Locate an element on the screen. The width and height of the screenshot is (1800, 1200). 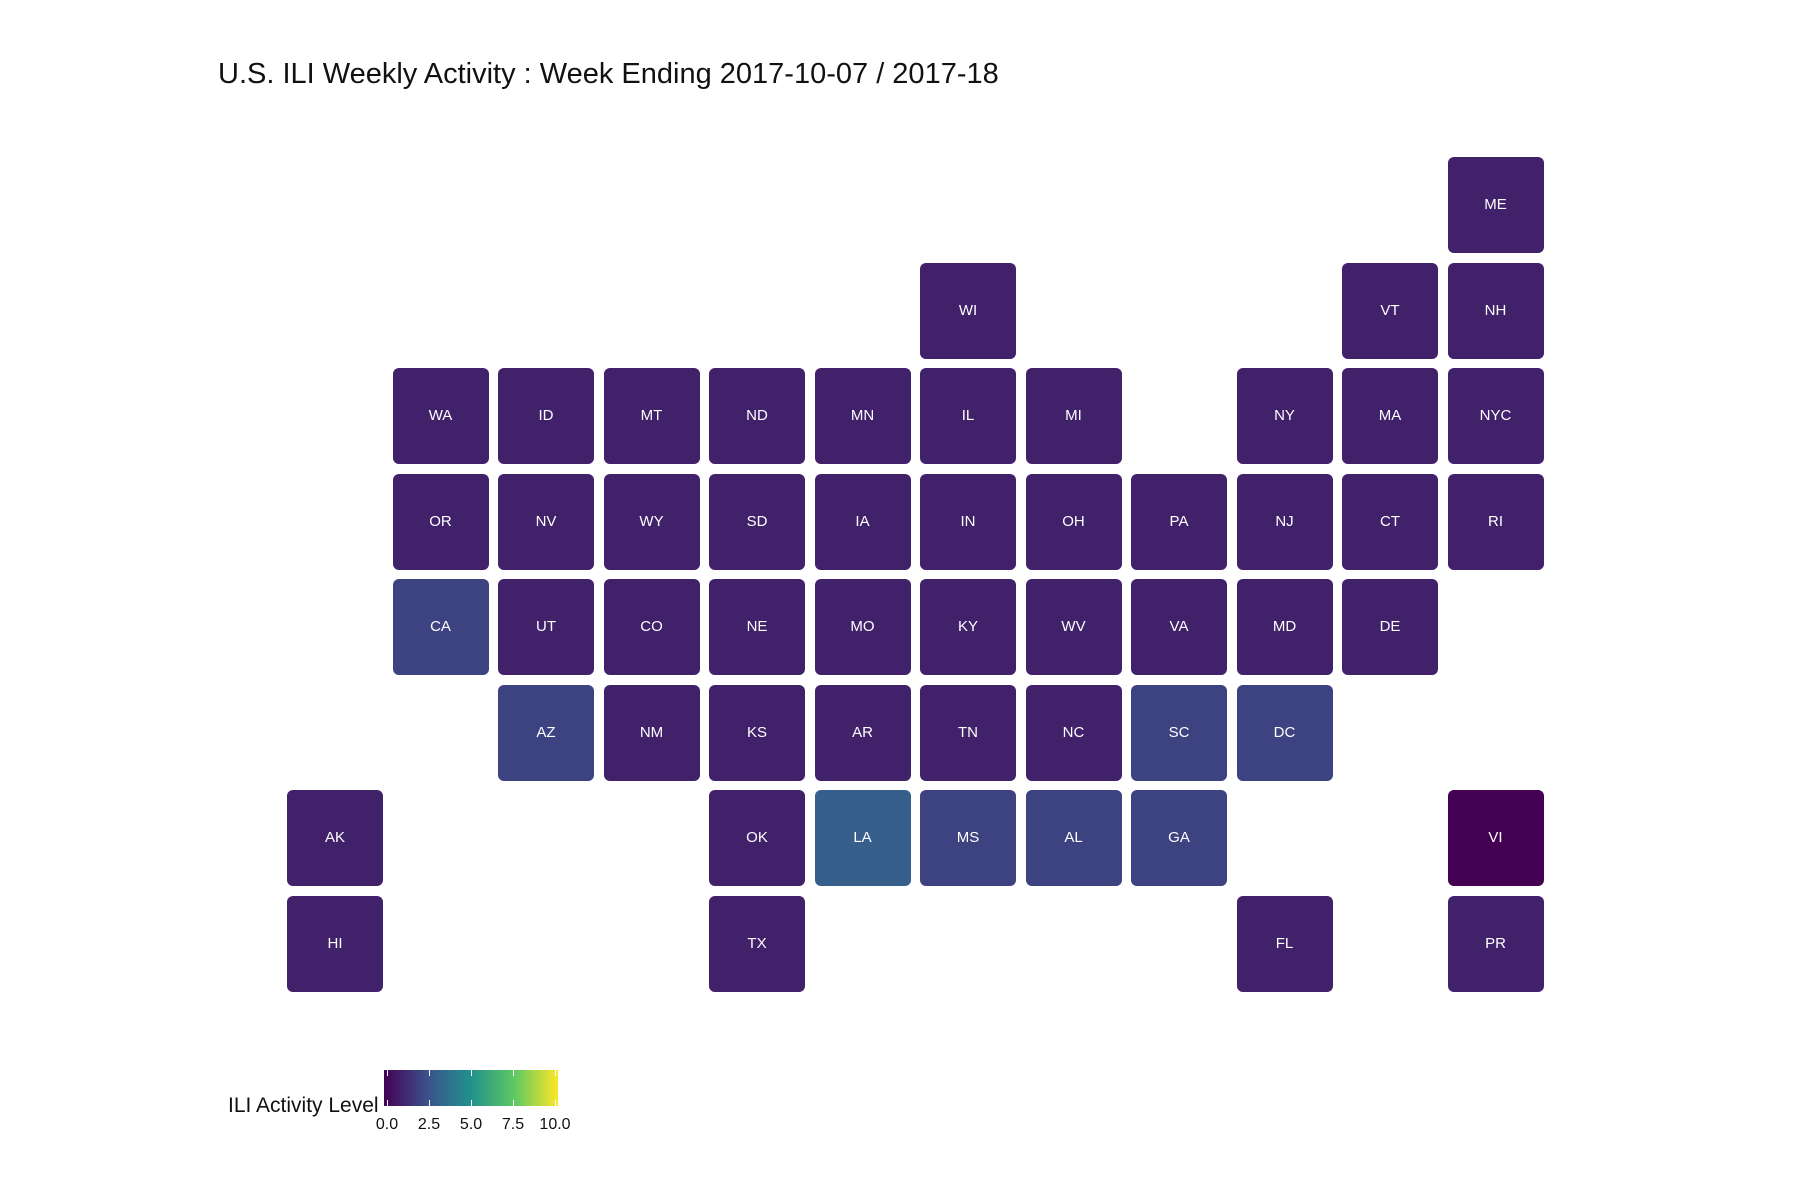
state-label: MA is located at coordinates (1390, 415).